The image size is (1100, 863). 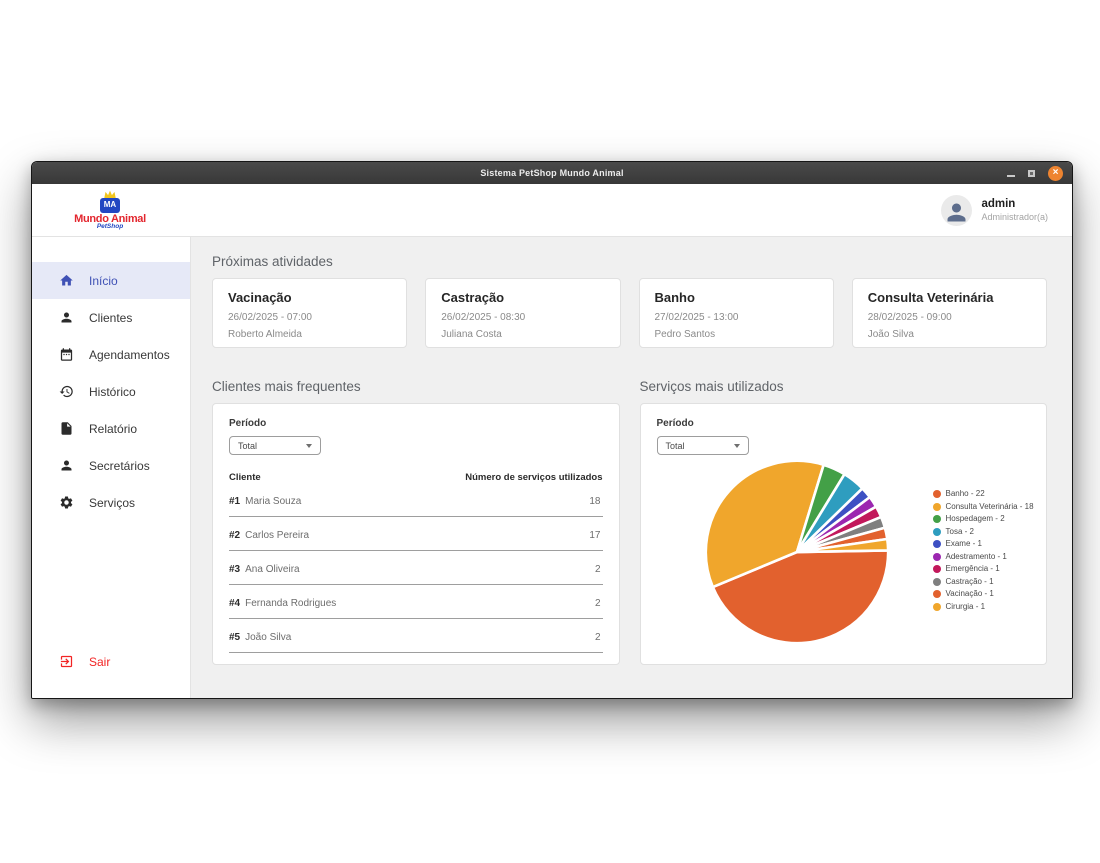 What do you see at coordinates (674, 297) in the screenshot?
I see `activity-title: Banho` at bounding box center [674, 297].